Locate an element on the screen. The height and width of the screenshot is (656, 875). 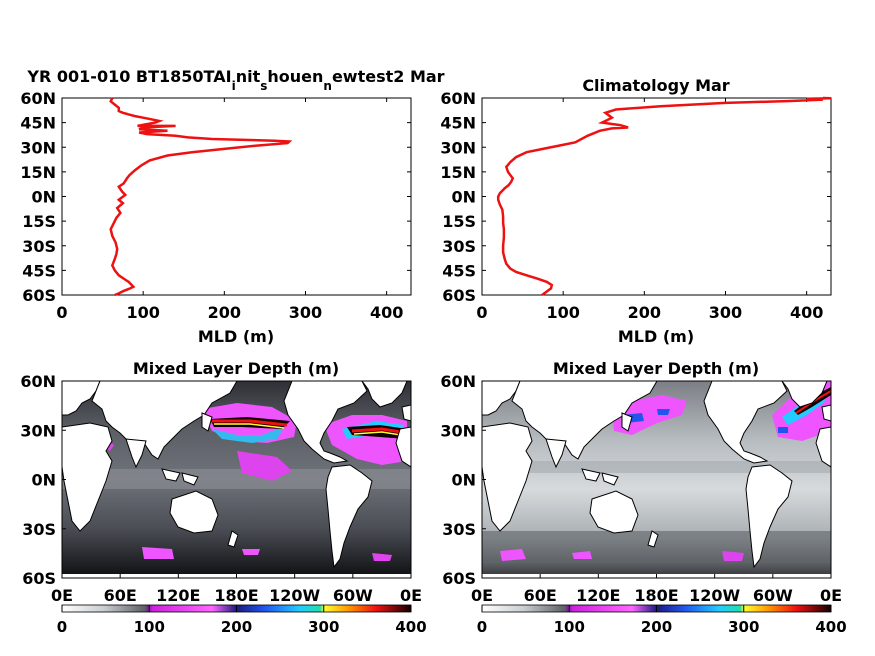
mld-map-right is located at coordinates (656, 479).